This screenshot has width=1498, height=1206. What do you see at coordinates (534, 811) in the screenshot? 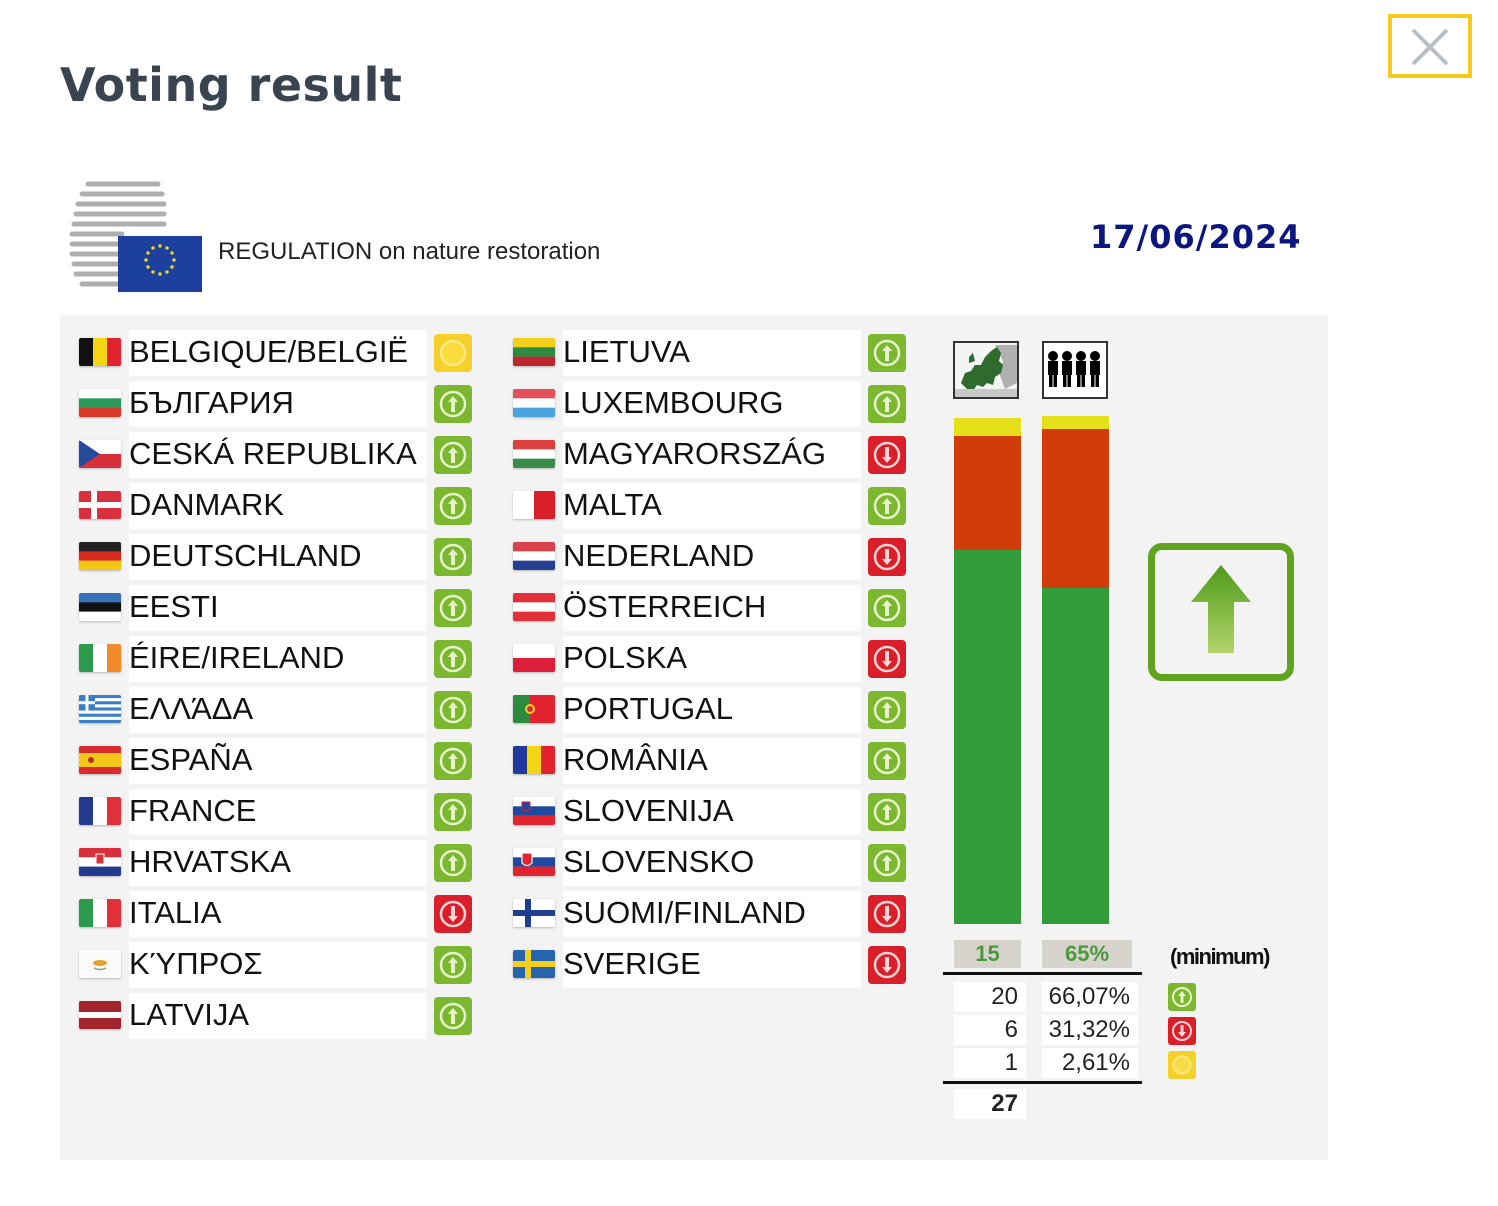
I see `flag-slovenija-icon` at bounding box center [534, 811].